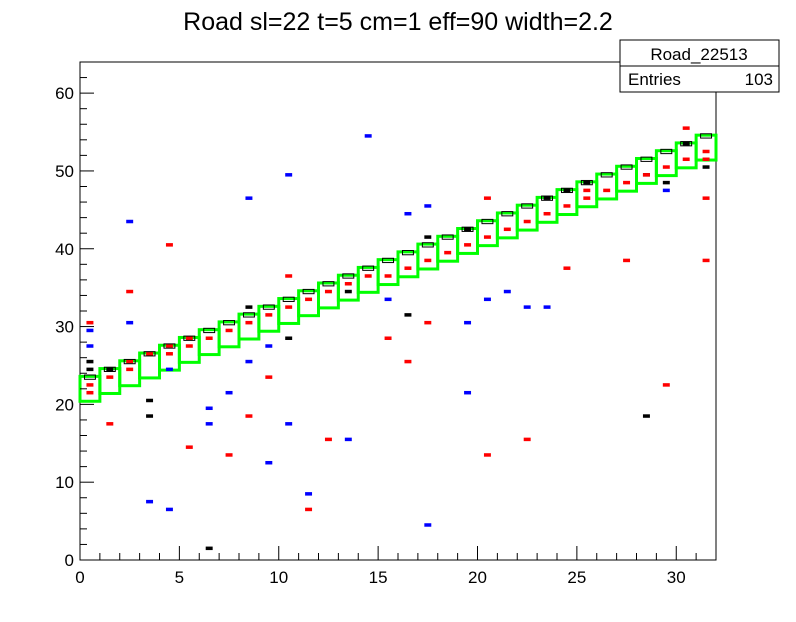 Image resolution: width=796 pixels, height=622 pixels. What do you see at coordinates (64, 327) in the screenshot?
I see `y-tick-label: 30` at bounding box center [64, 327].